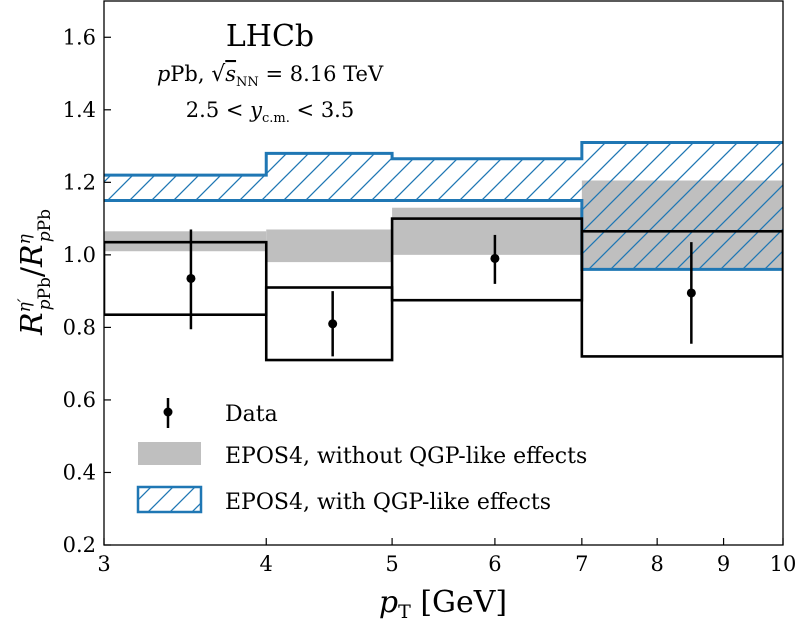  I want to click on legend-label-data: Data, so click(251, 414).